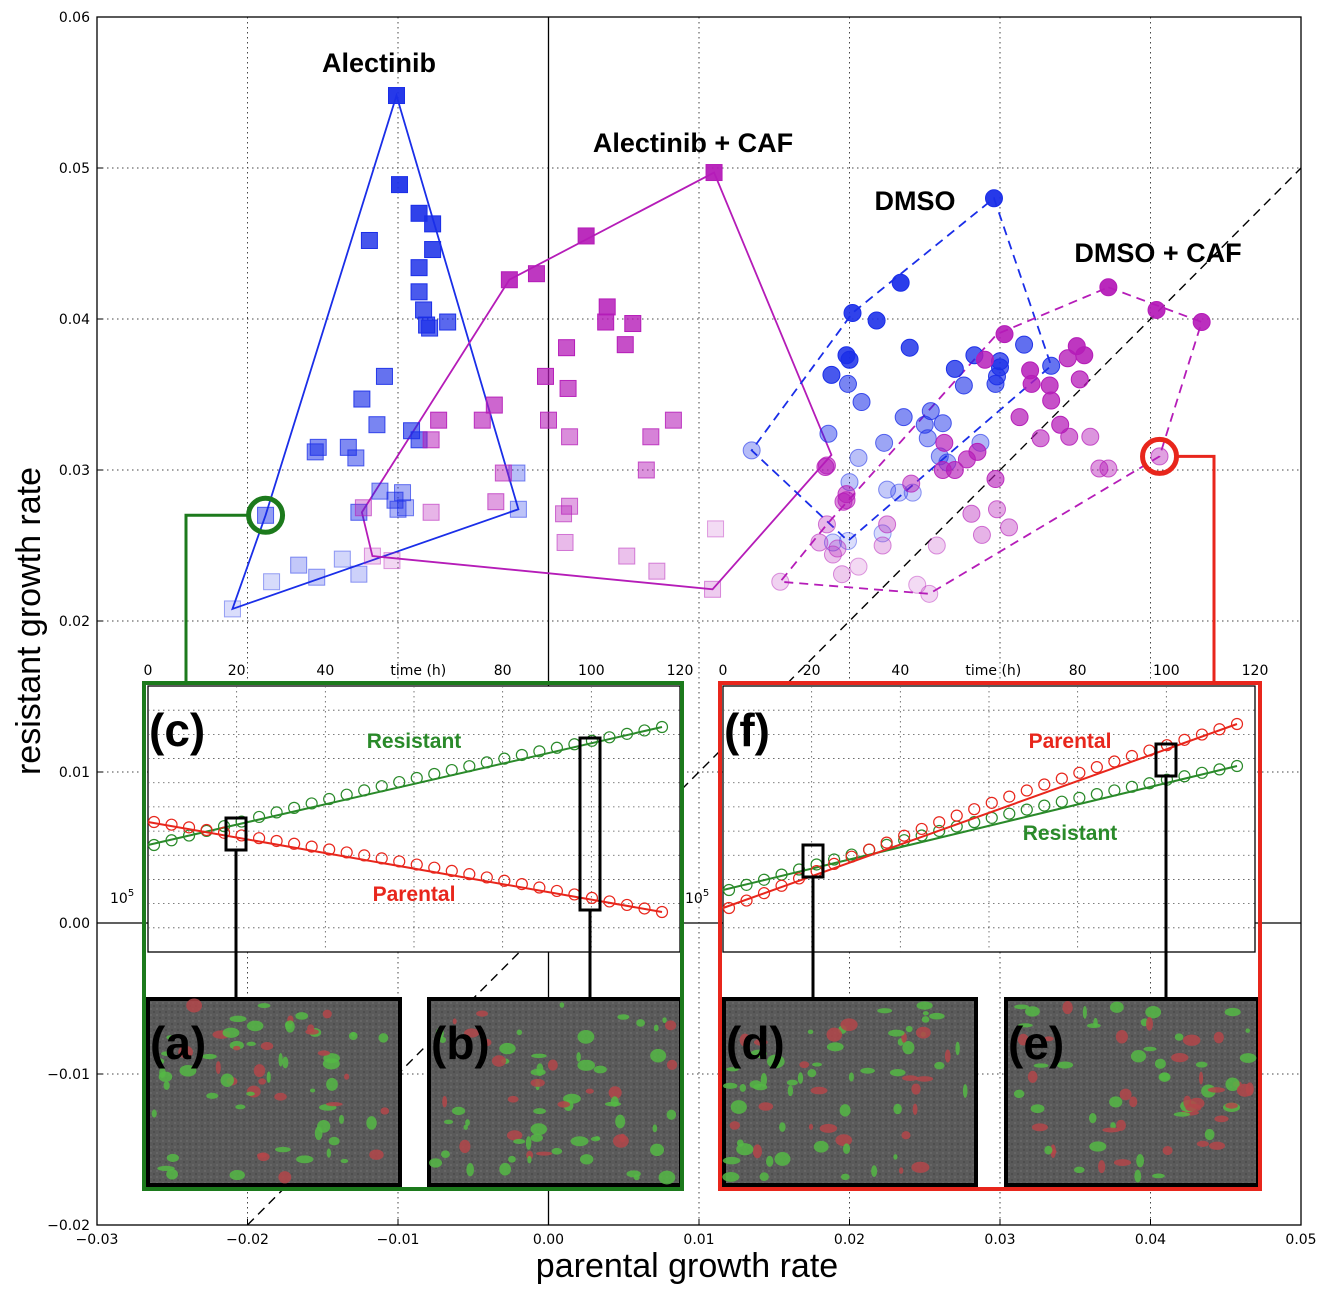 The height and width of the screenshot is (1292, 1328). What do you see at coordinates (74, 320) in the screenshot?
I see `y-tick-label: 0.04` at bounding box center [74, 320].